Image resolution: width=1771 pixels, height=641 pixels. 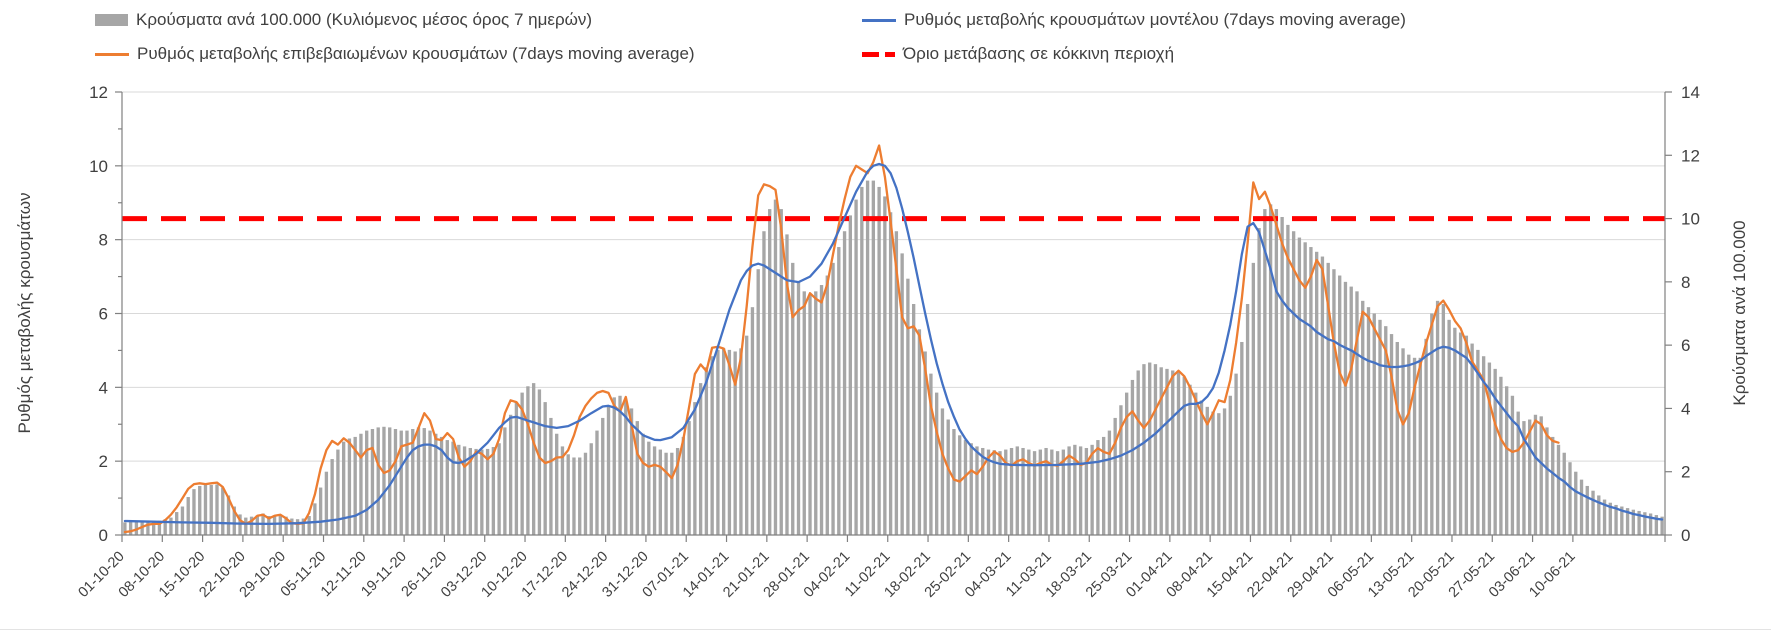 What do you see at coordinates (103, 387) in the screenshot?
I see `y-left-tick-label: 4` at bounding box center [103, 387].